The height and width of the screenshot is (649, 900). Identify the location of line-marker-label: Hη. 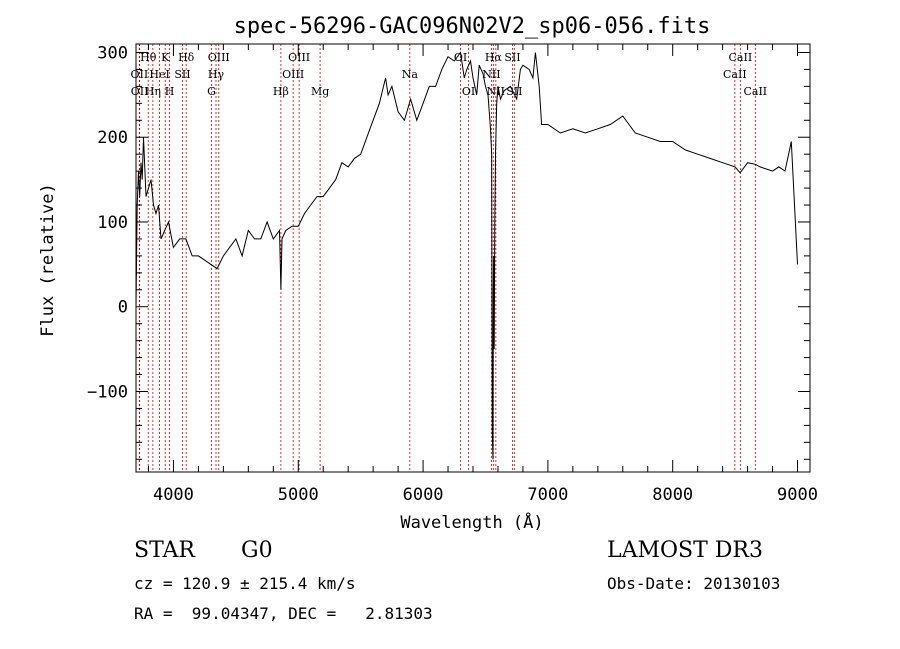
(153, 91).